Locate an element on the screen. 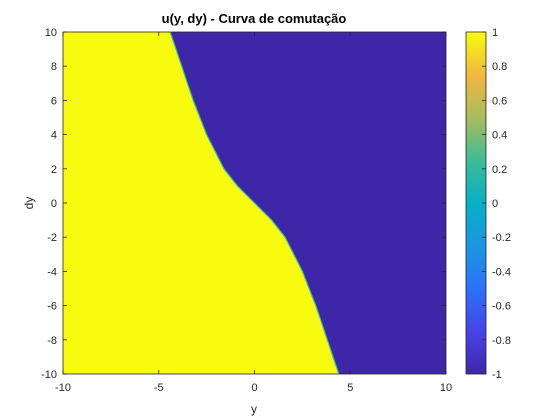 The image size is (560, 420). y-tick-label: 0 is located at coordinates (54, 204).